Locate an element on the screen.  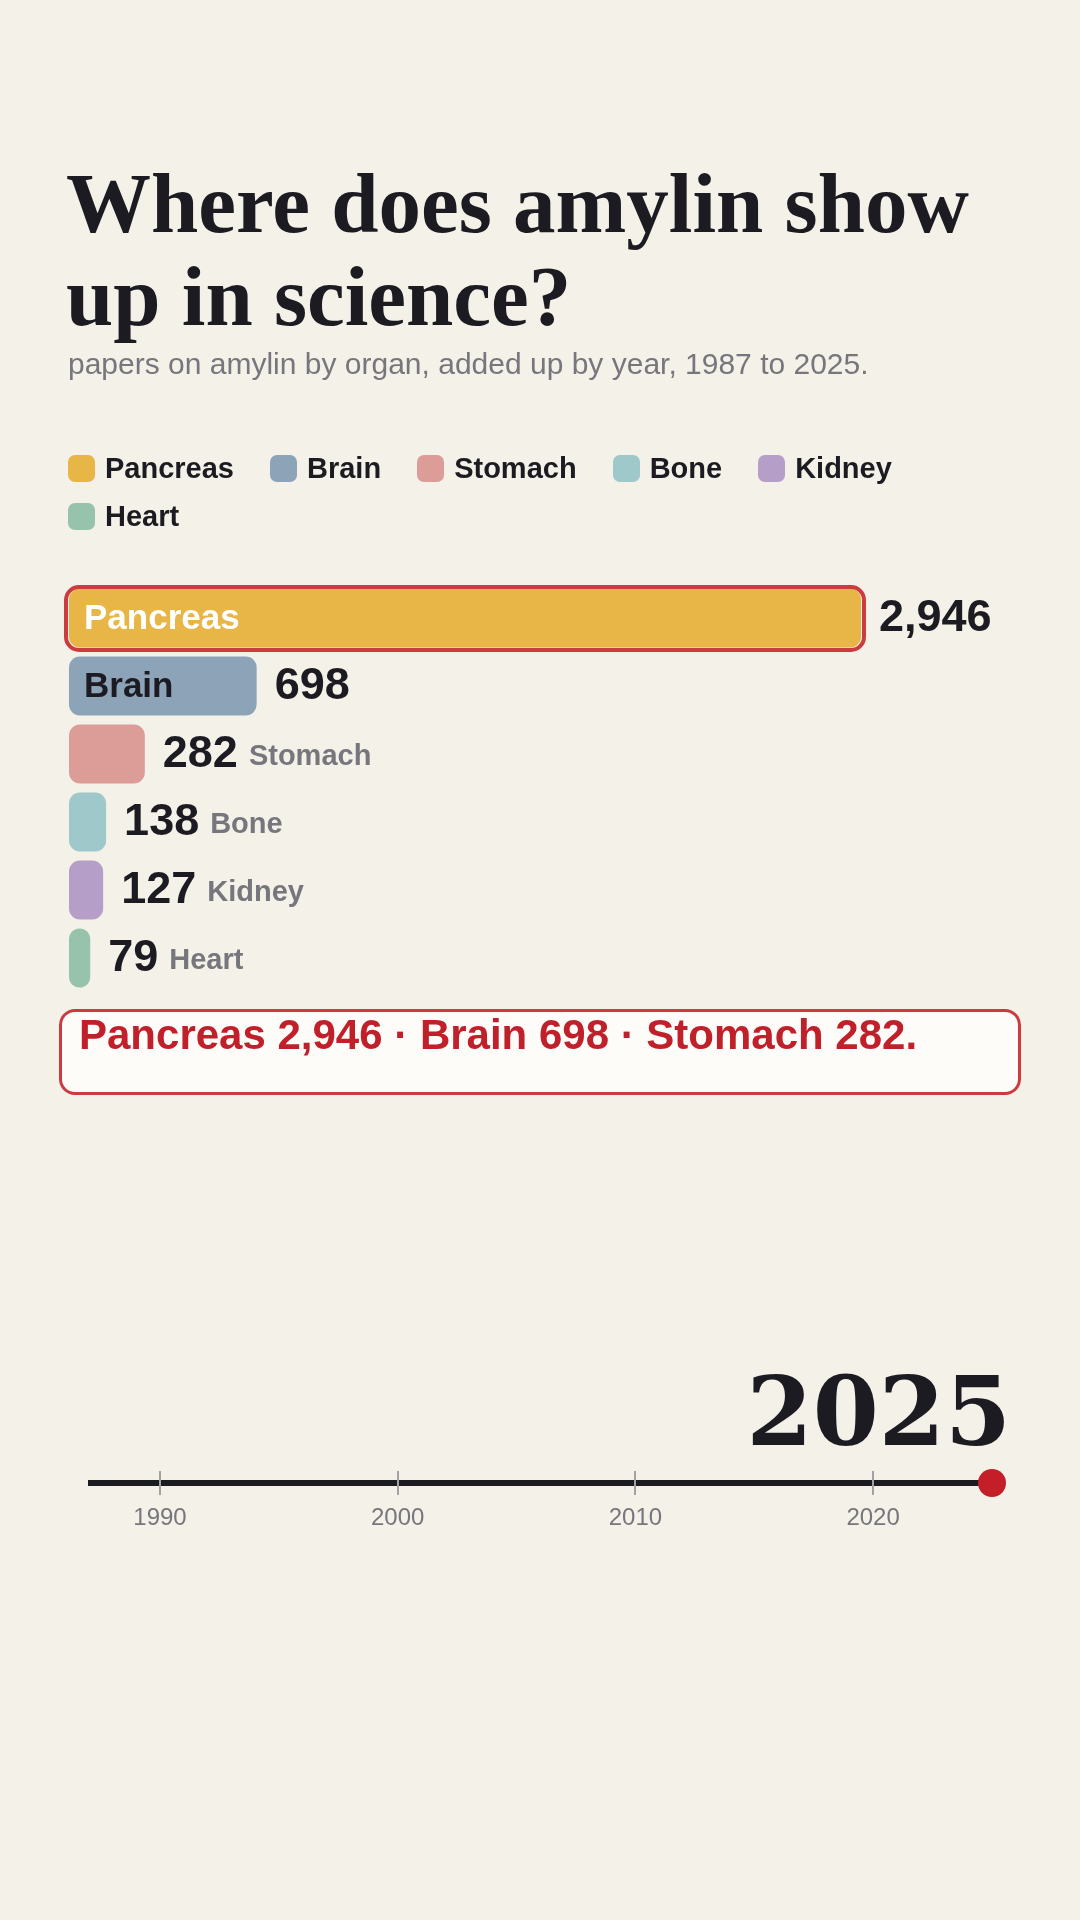
data-label: 79 is located at coordinates (133, 956).